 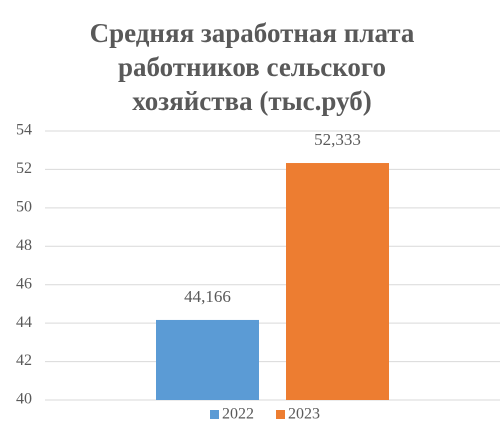 What do you see at coordinates (24, 130) in the screenshot?
I see `y-tick-label: 54` at bounding box center [24, 130].